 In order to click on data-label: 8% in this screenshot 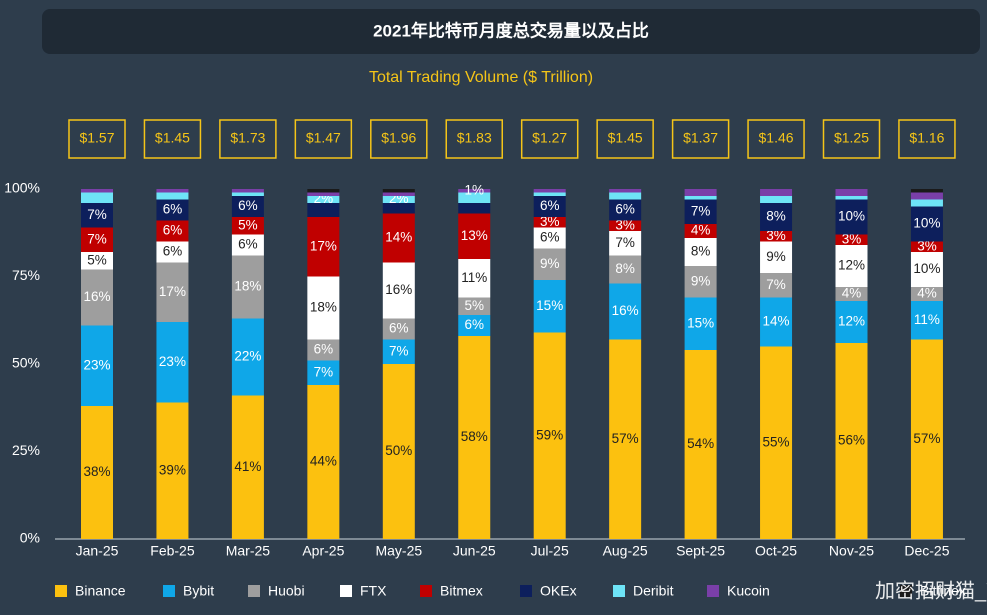, I will do `click(701, 251)`.